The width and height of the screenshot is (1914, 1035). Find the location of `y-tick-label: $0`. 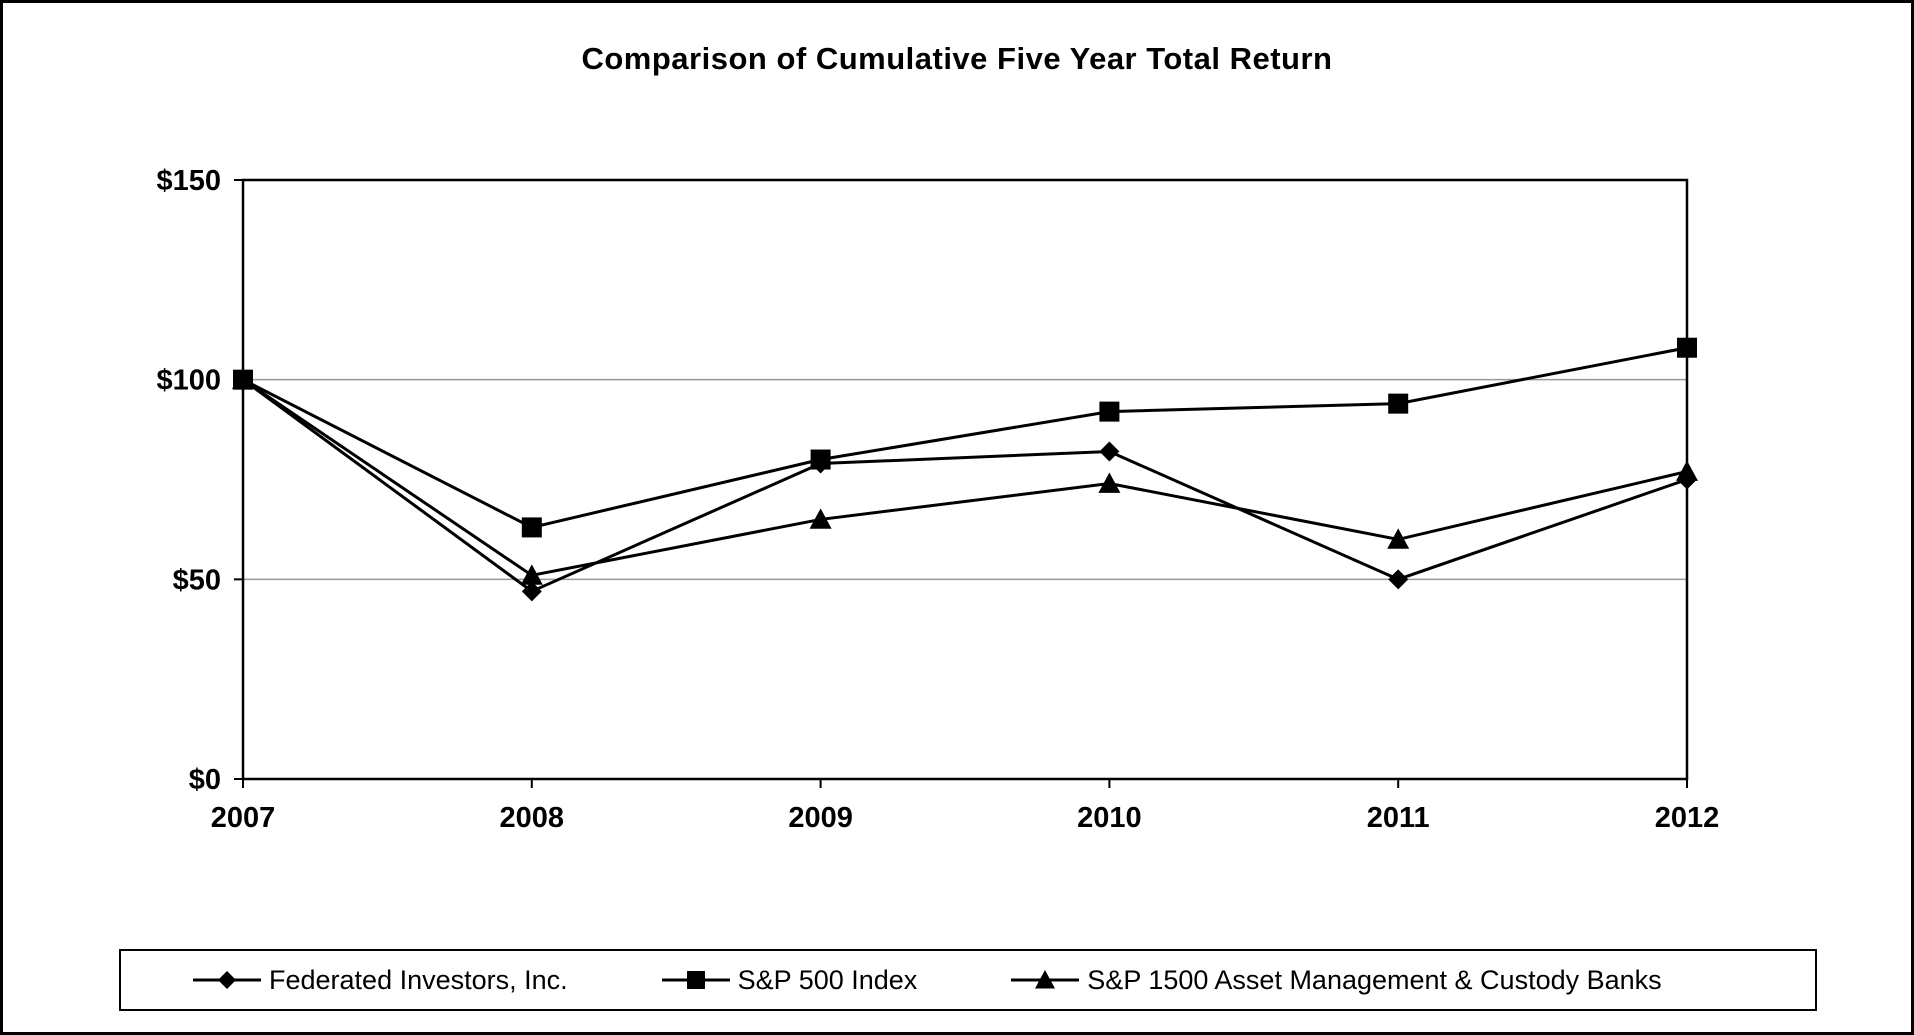

y-tick-label: $0 is located at coordinates (205, 780).